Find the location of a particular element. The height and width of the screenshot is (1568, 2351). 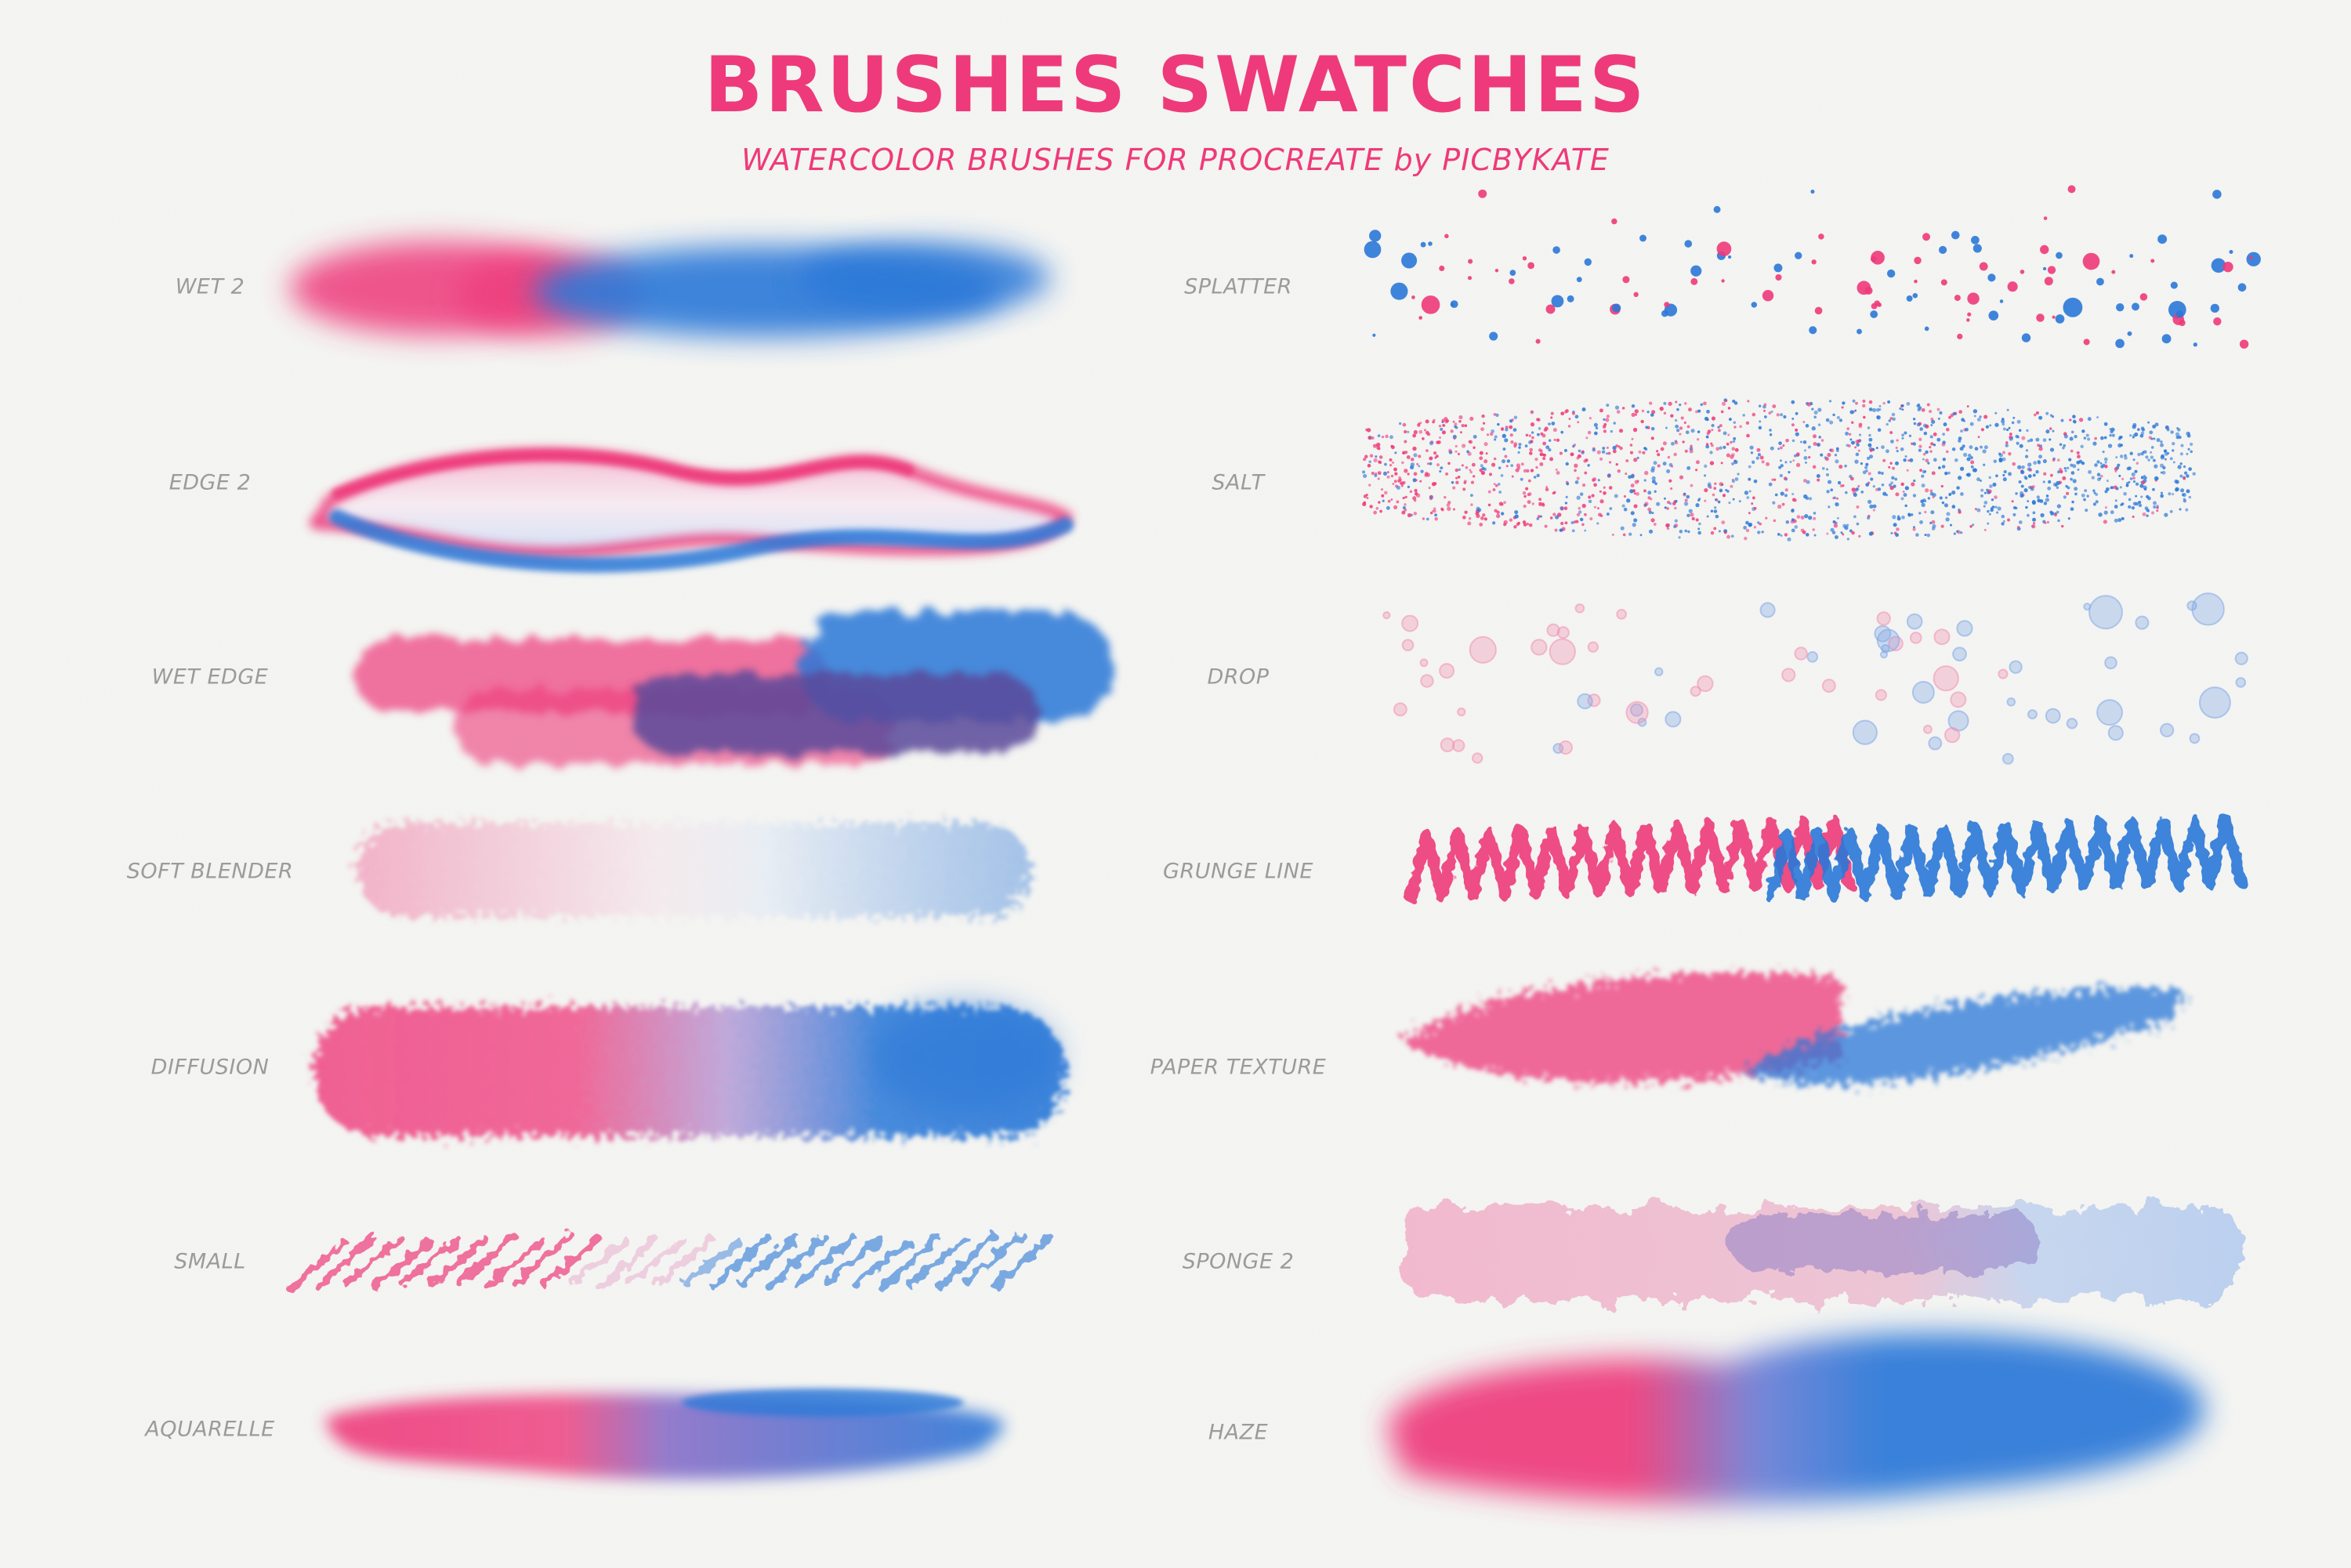

swatch-haze is located at coordinates (1795, 1419).